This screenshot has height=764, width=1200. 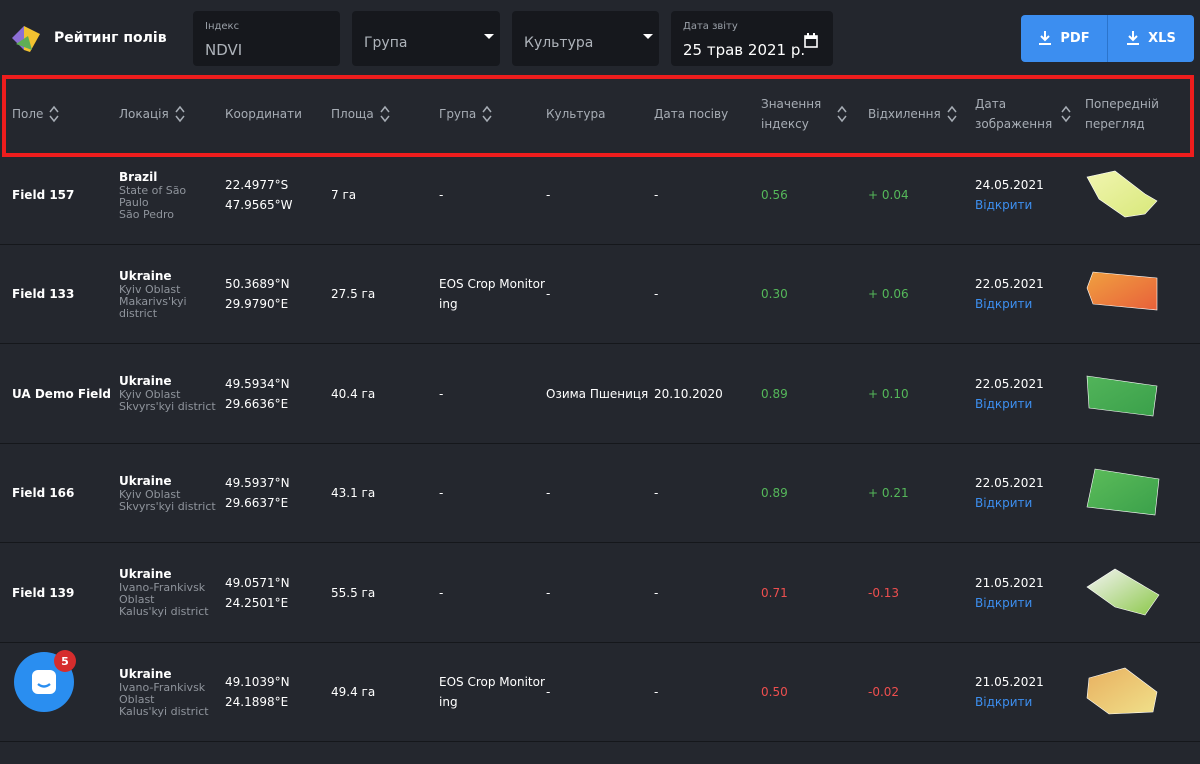 I want to click on chat-icon, so click(x=44, y=682).